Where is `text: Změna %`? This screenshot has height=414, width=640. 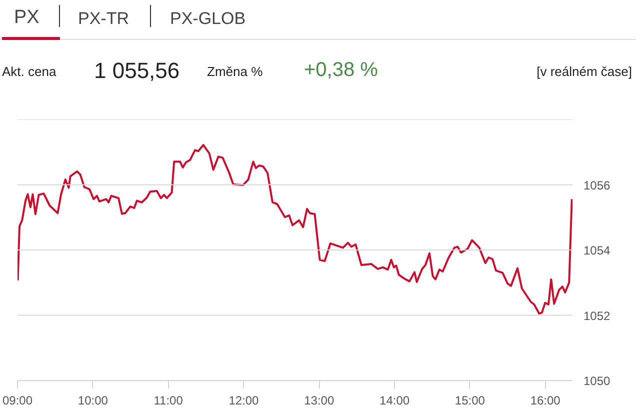 text: Změna % is located at coordinates (235, 72).